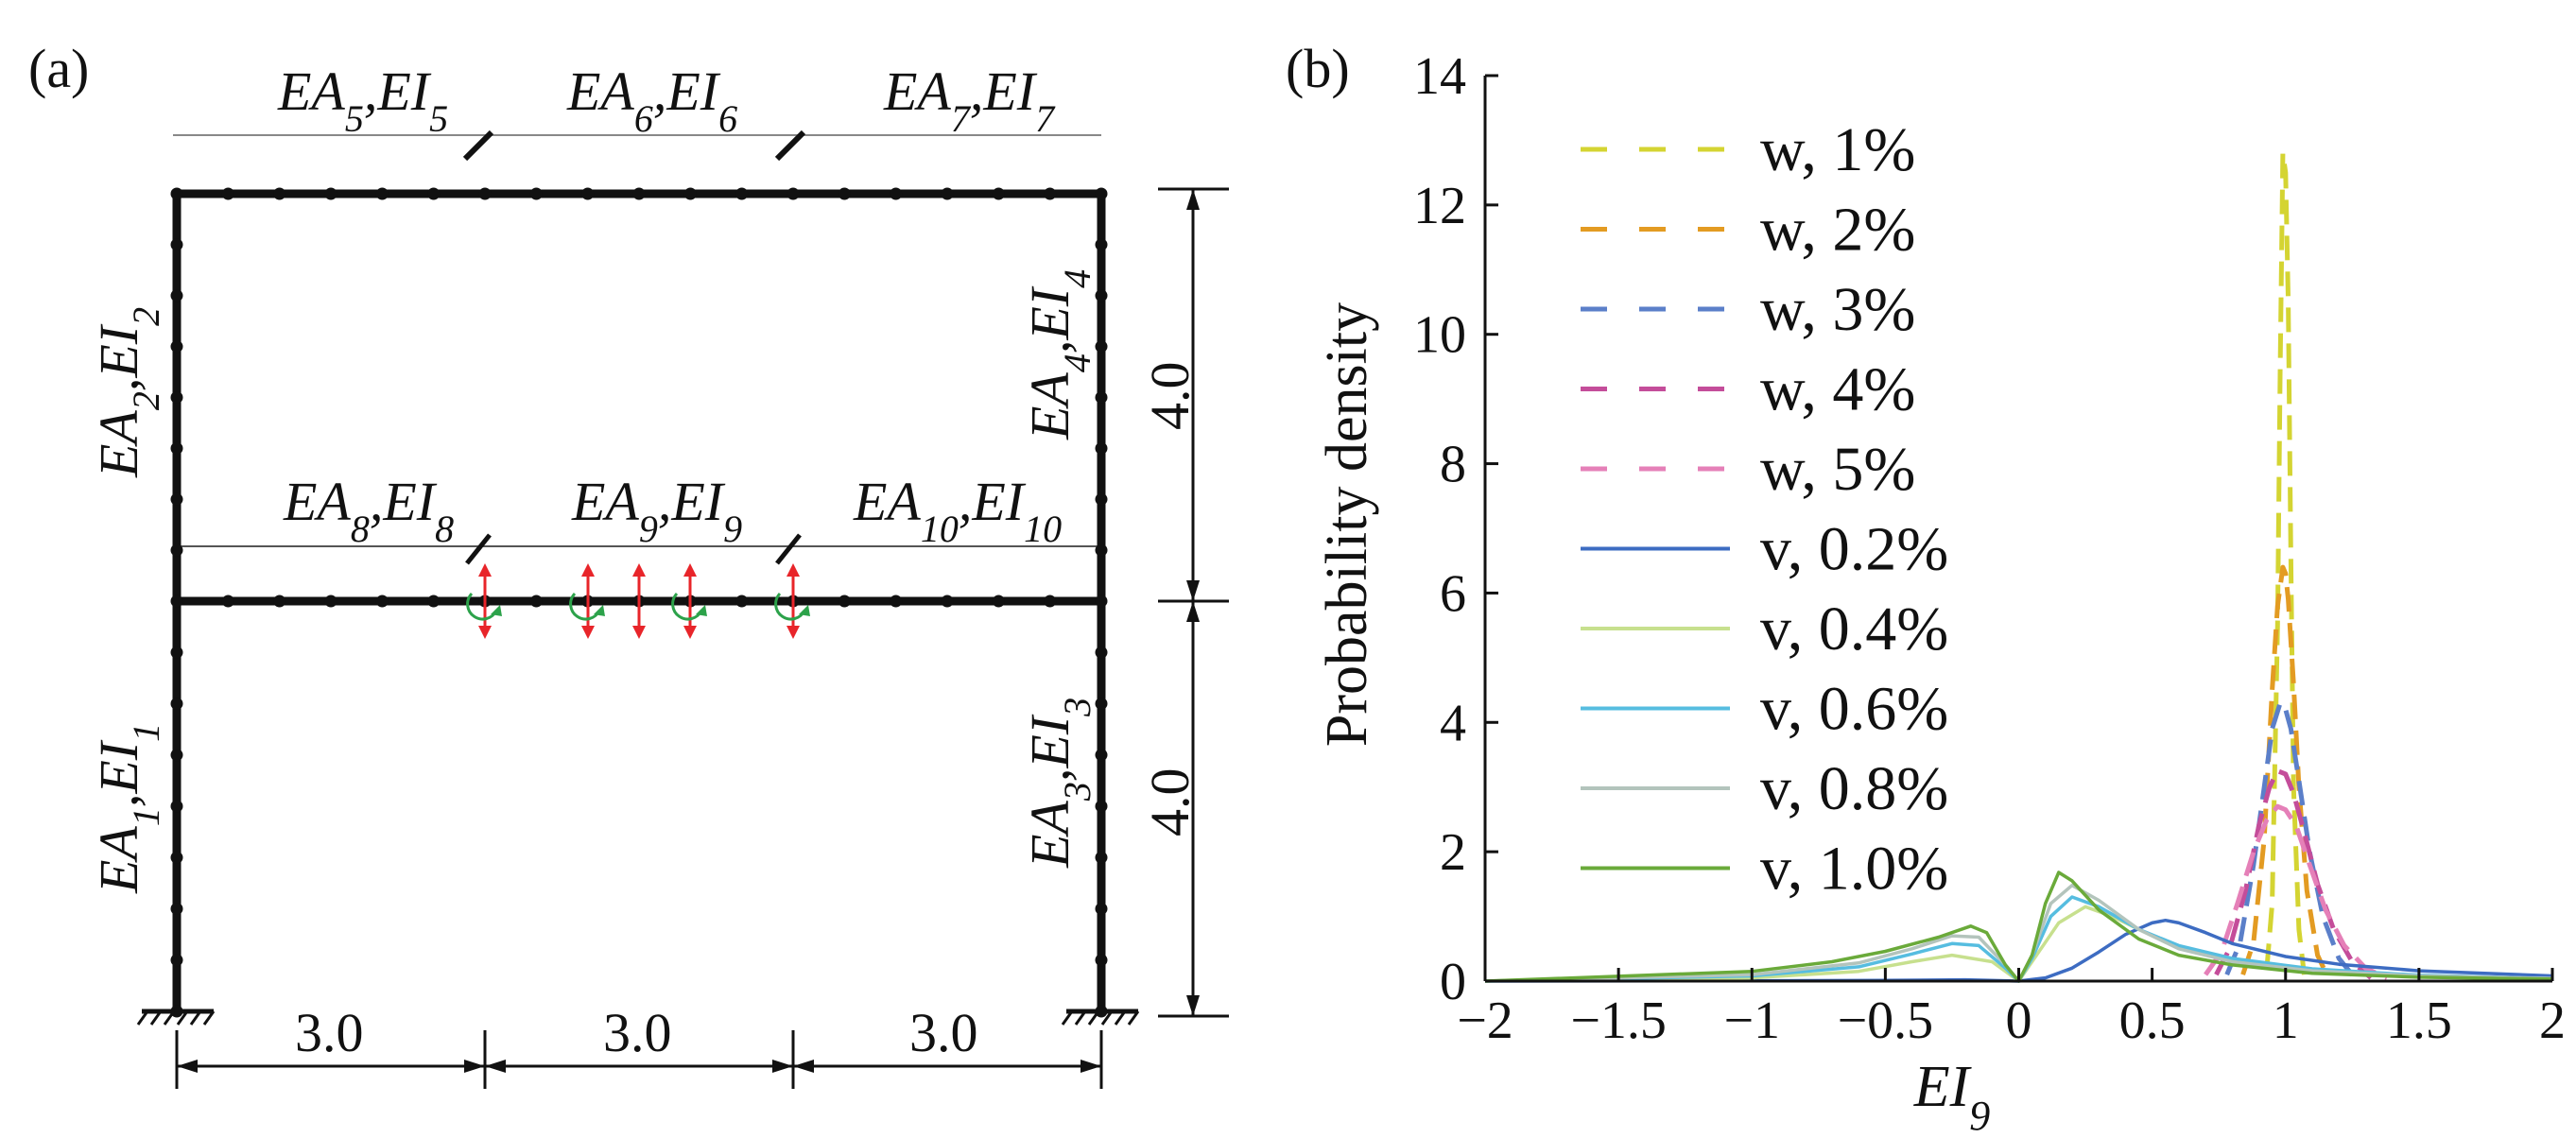 The image size is (2576, 1138). I want to click on legend-label-0: w, 1%, so click(1837, 149).